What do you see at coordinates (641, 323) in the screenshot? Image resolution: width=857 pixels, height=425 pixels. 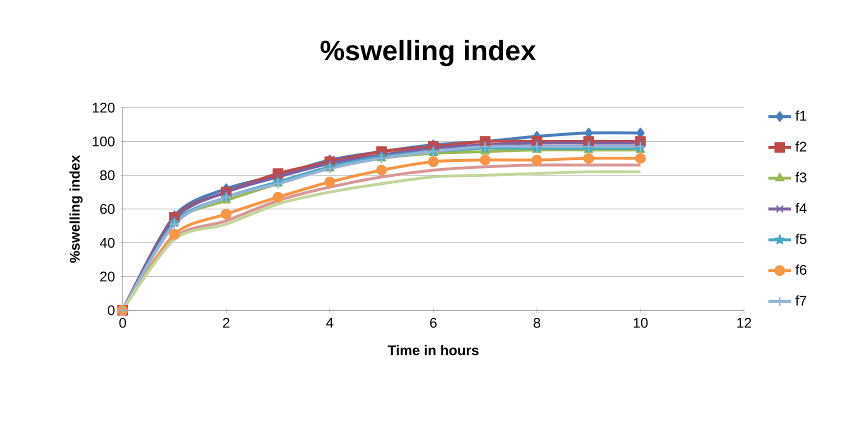 I see `x-tick-label: 10` at bounding box center [641, 323].